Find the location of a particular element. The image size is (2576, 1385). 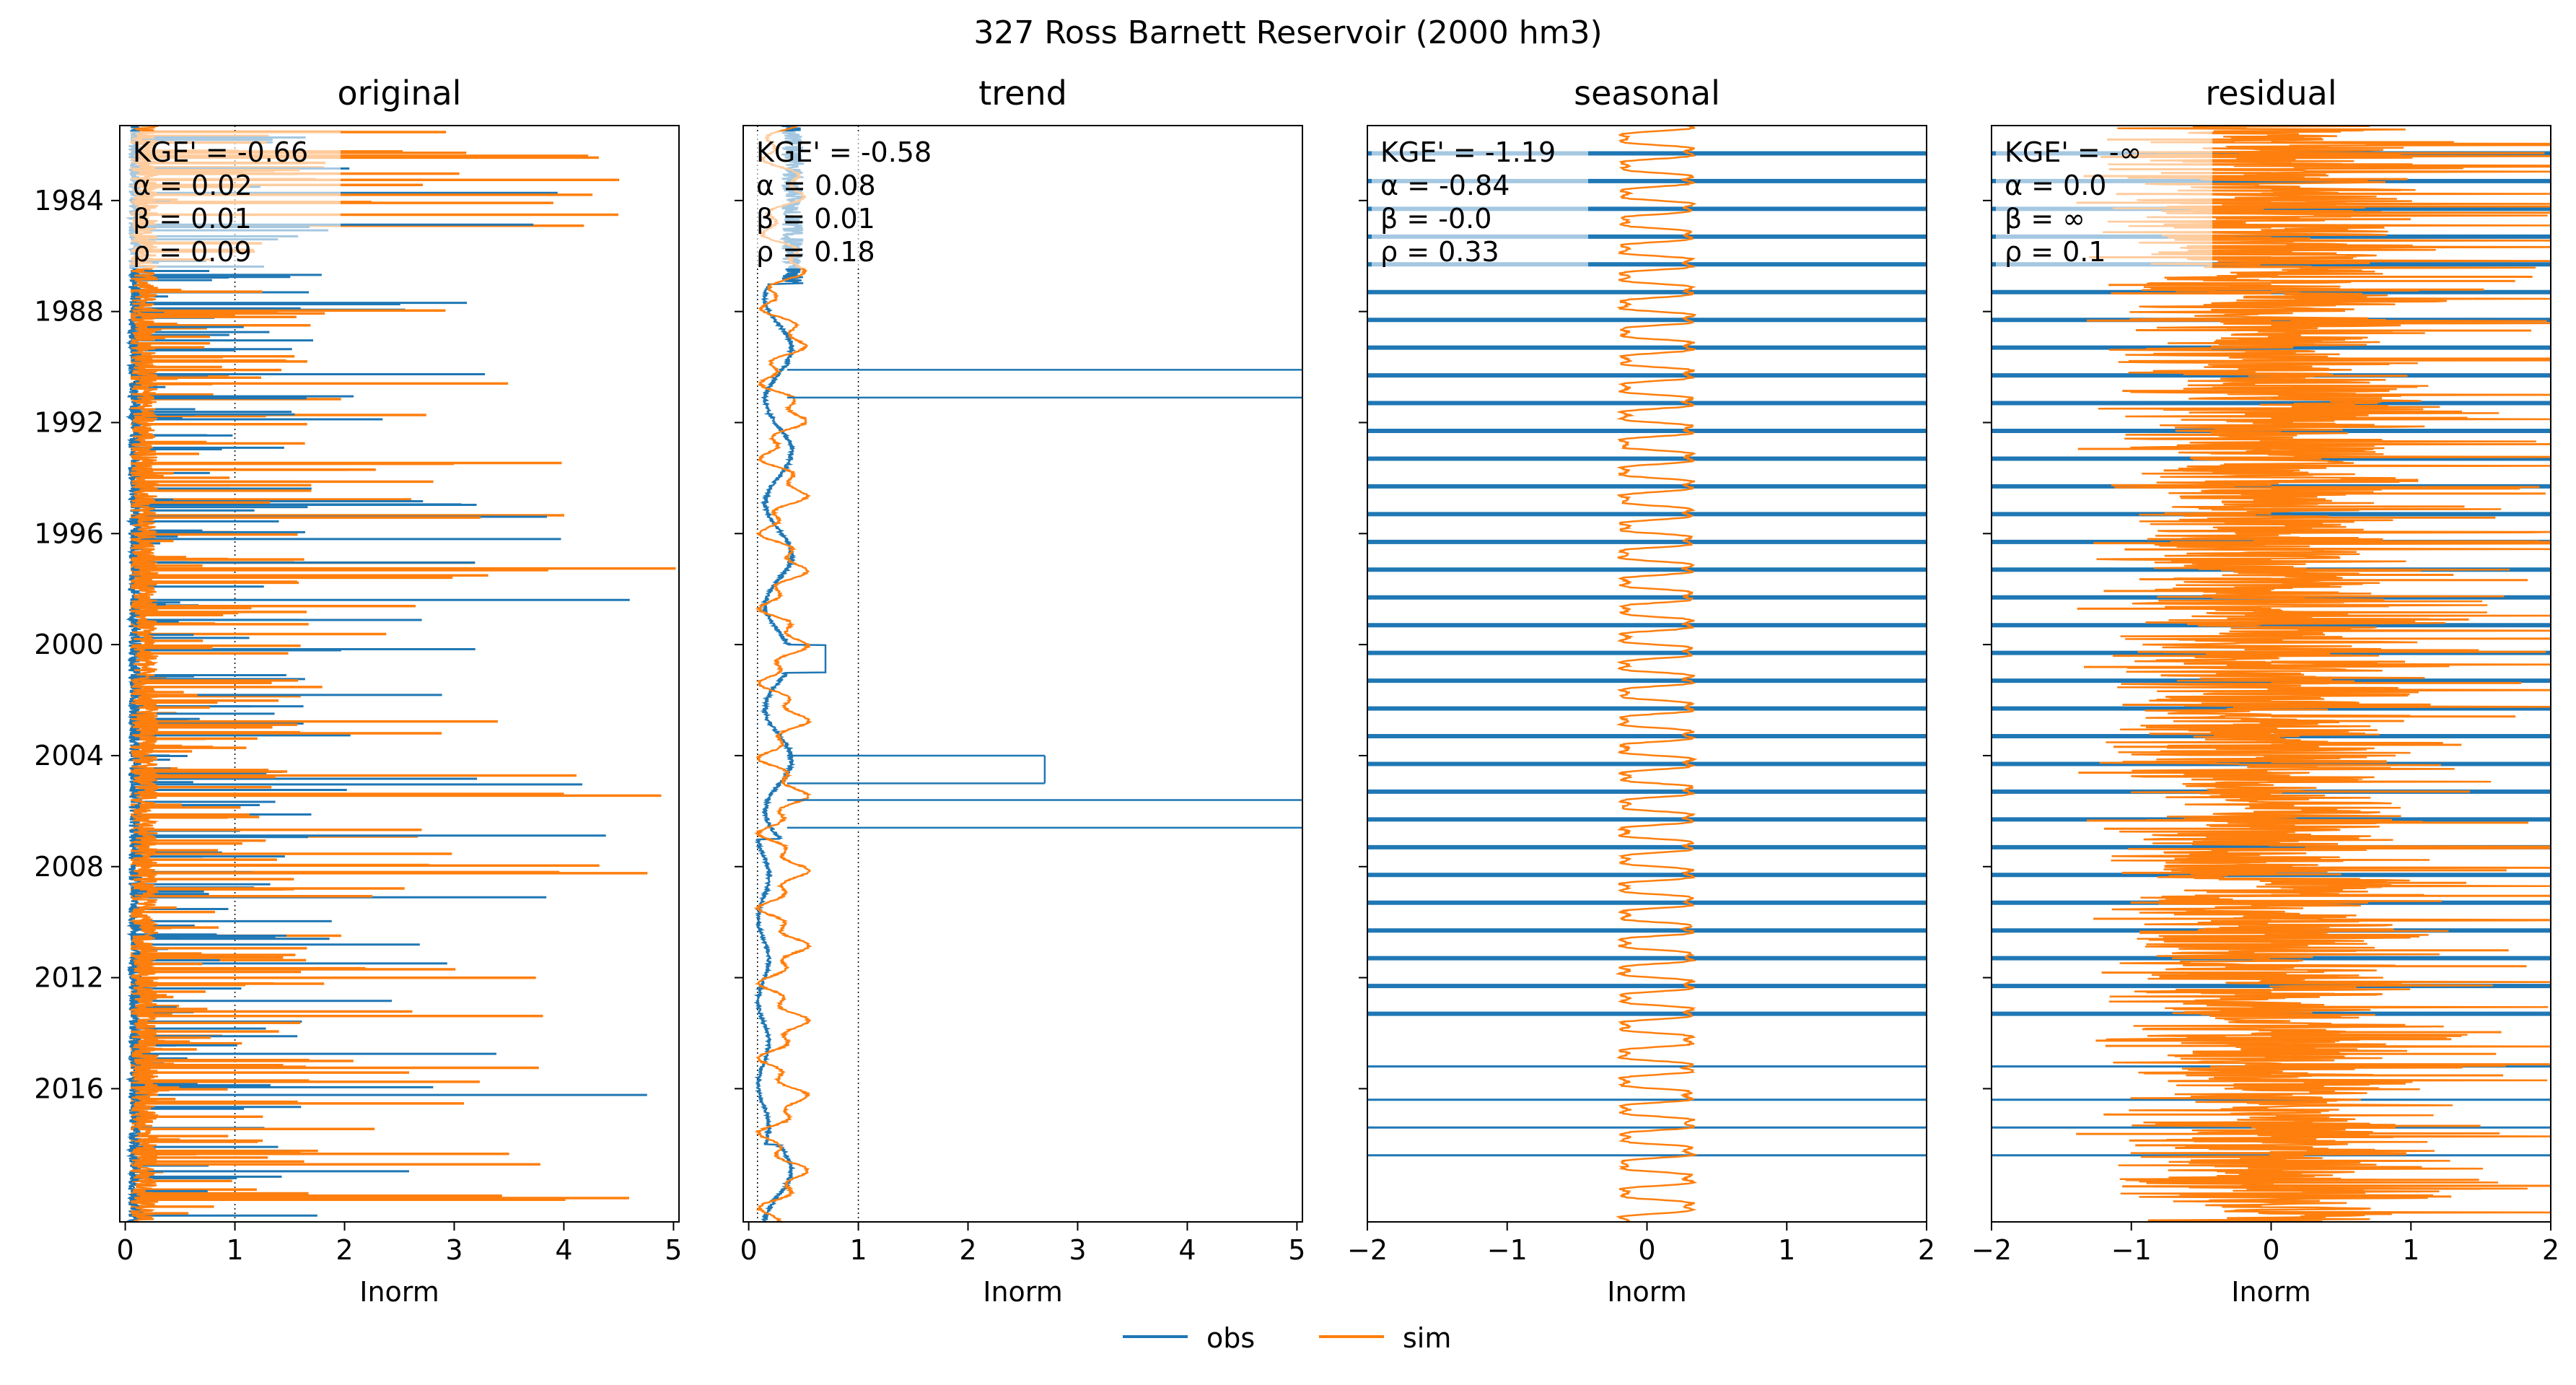

stats-line-0: KGE' = -∞ is located at coordinates (2073, 152).